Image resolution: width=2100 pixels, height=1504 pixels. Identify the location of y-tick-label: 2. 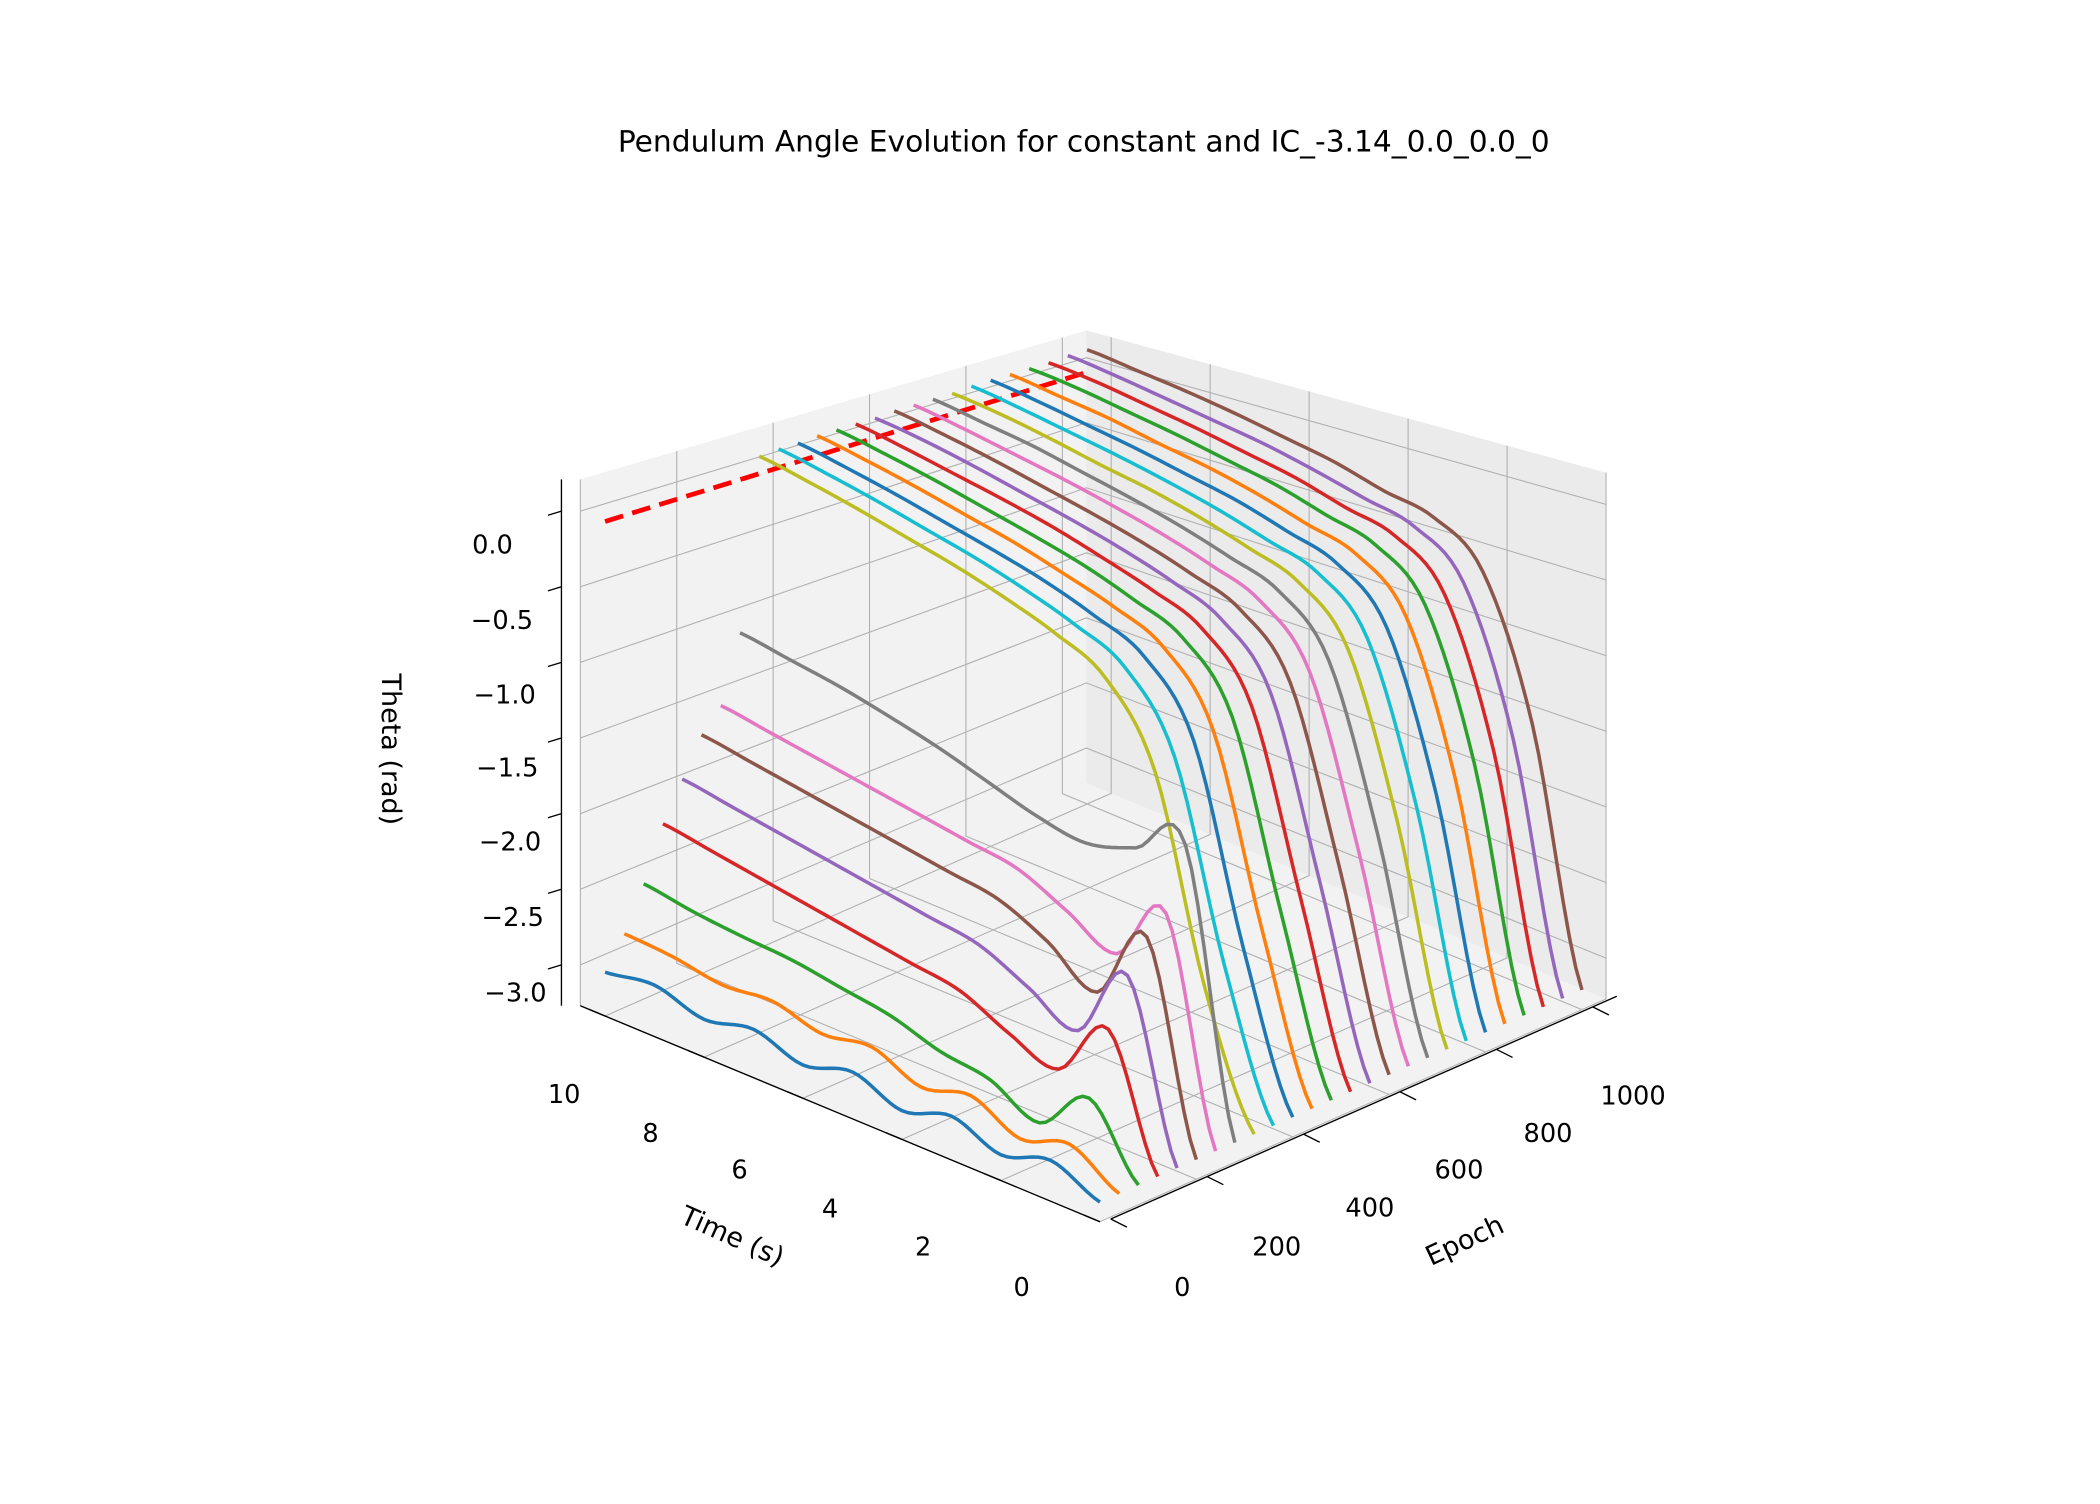
(923, 1247).